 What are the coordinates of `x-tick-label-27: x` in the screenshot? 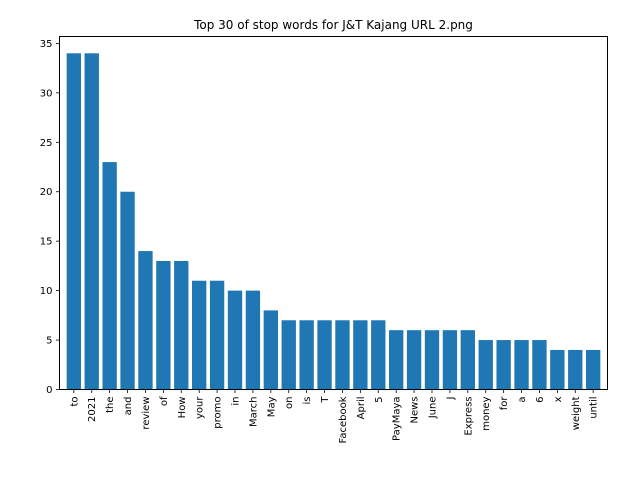 It's located at (558, 399).